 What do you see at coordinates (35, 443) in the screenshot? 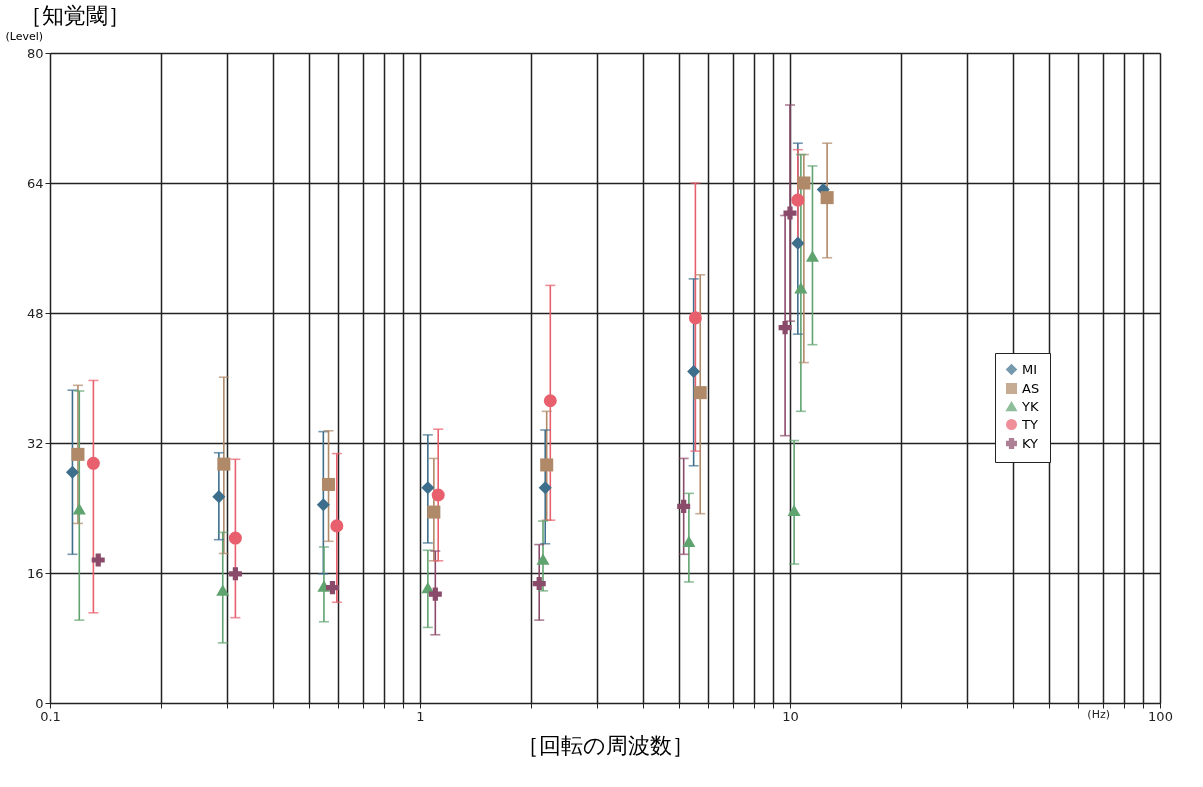
I see `y-tick-label: 32` at bounding box center [35, 443].